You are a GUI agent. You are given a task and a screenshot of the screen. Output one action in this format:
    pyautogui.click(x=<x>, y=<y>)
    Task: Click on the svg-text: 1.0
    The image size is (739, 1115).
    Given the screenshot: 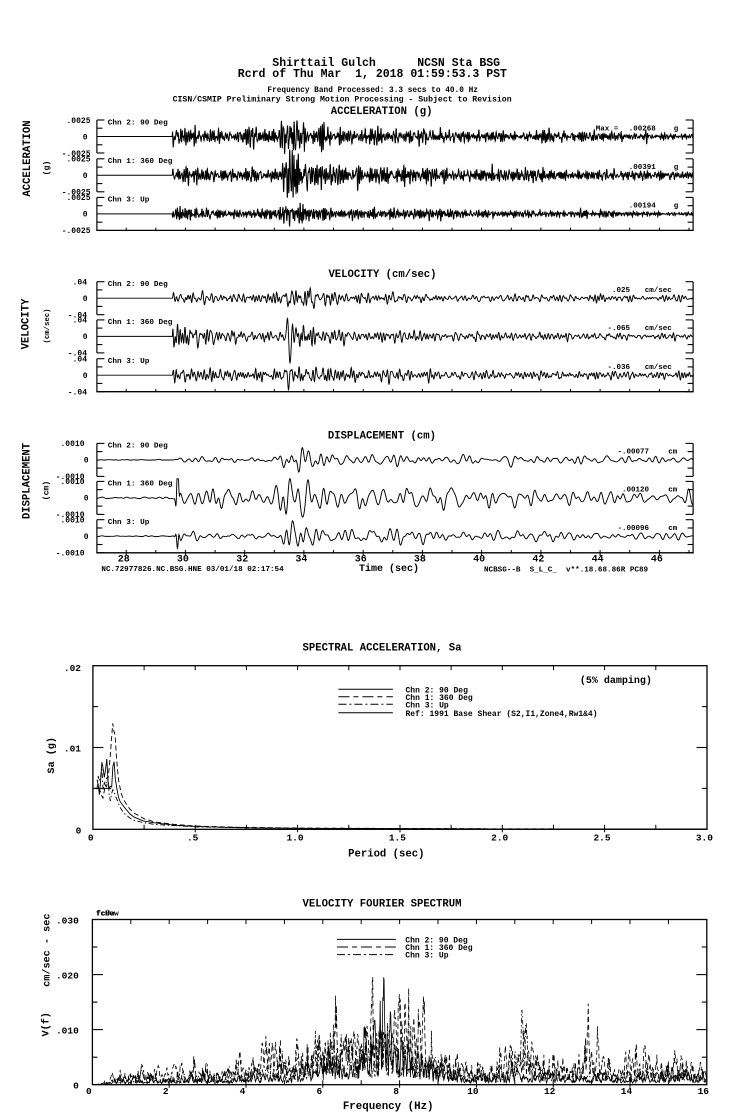 What is the action you would take?
    pyautogui.click(x=294, y=838)
    